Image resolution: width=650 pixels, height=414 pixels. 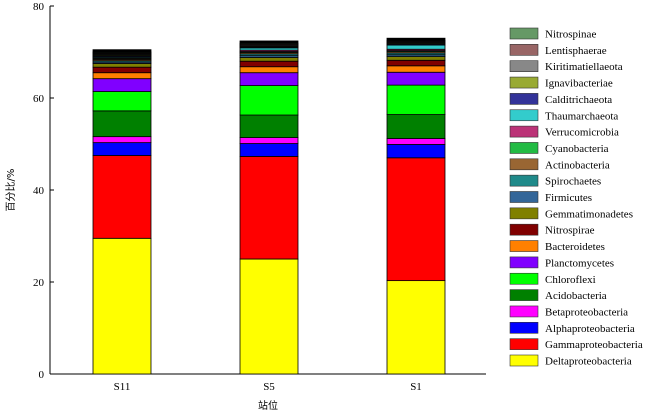 I want to click on legend-item: Lentisphaerae, so click(x=558, y=50).